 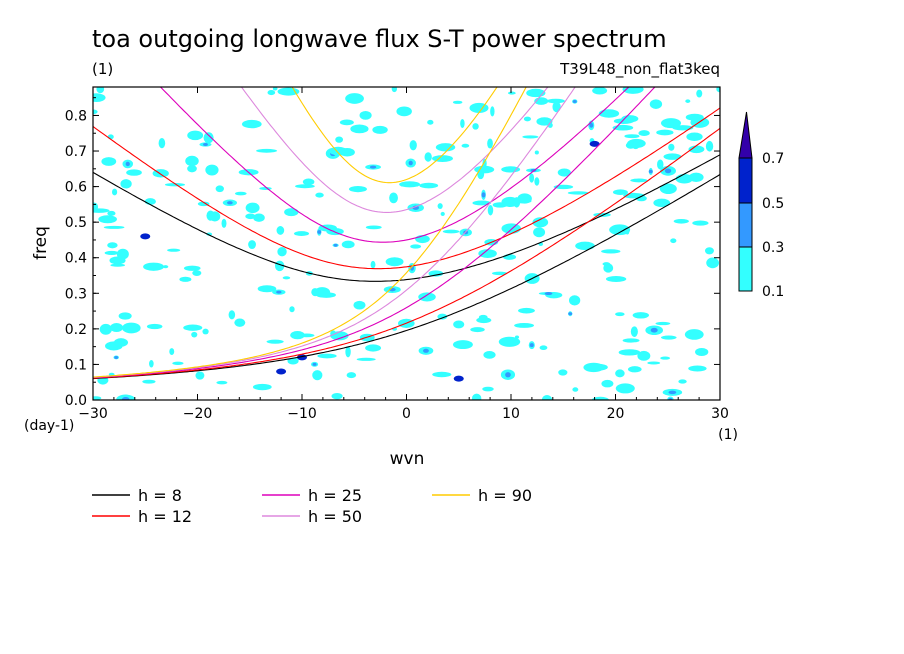 What do you see at coordinates (745, 269) in the screenshot?
I see `colorbar-segment` at bounding box center [745, 269].